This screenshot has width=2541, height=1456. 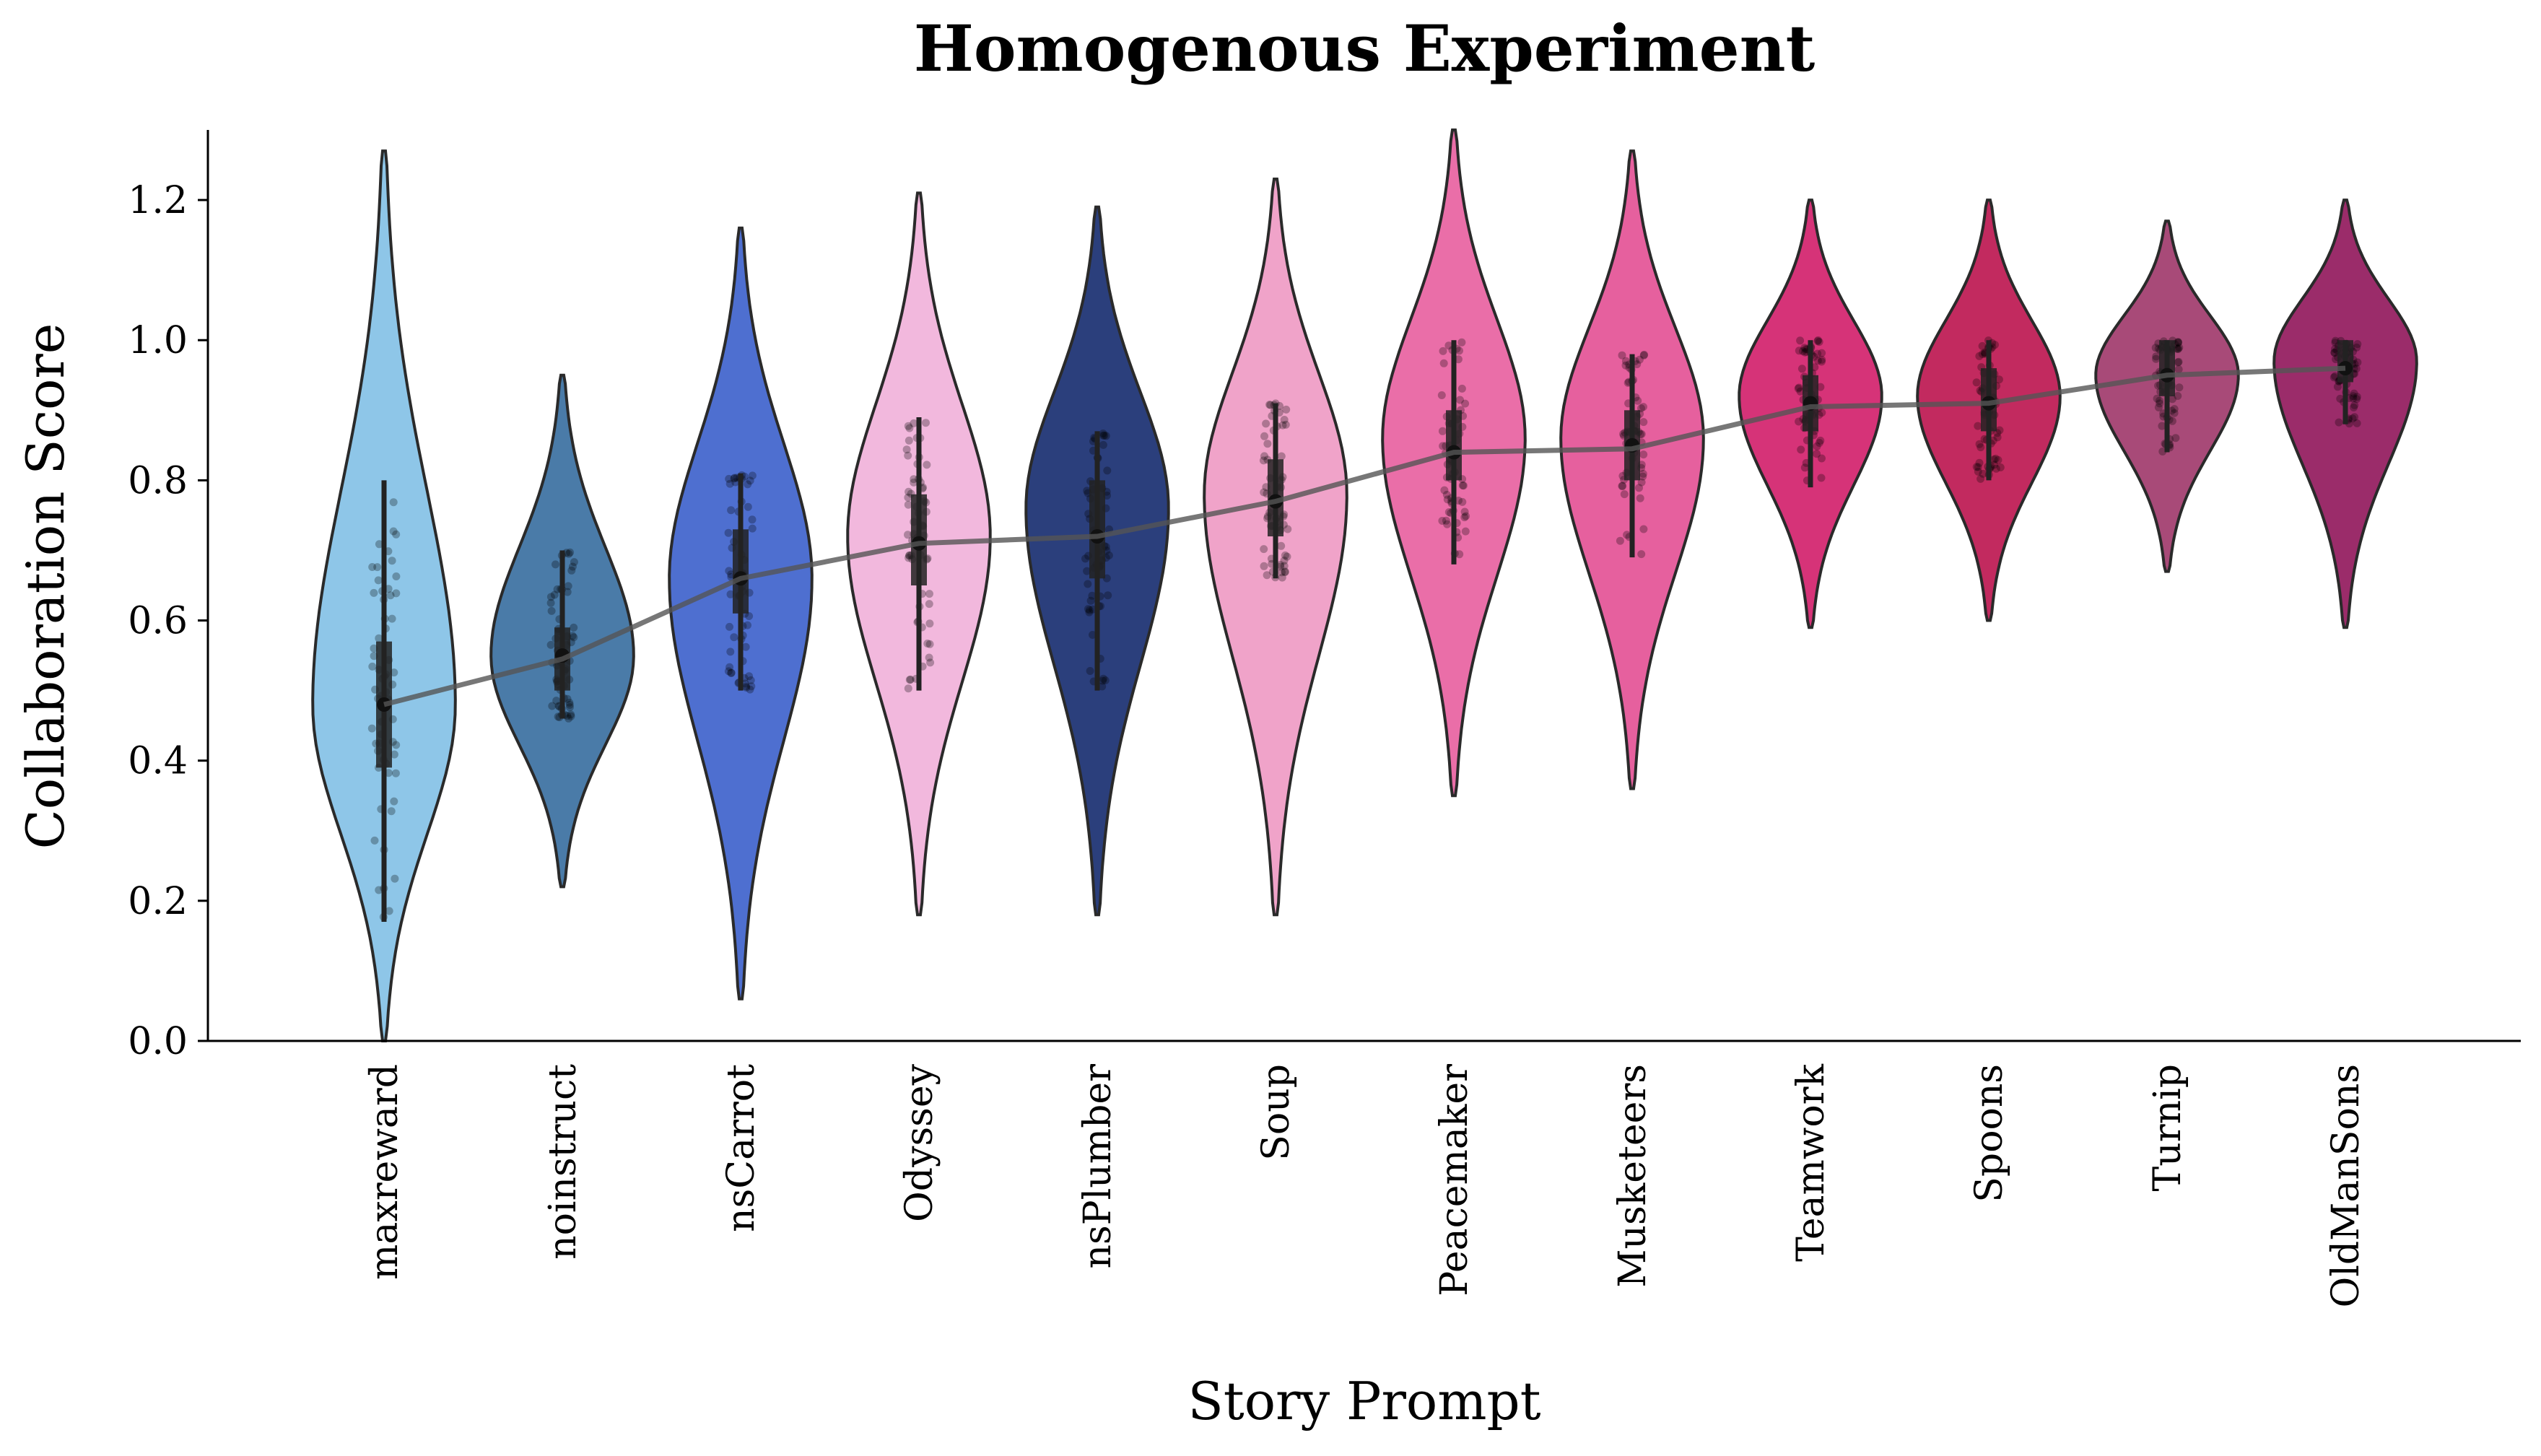 What do you see at coordinates (1454, 1180) in the screenshot?
I see `x-tick-label-Peacemaker: Peacemaker` at bounding box center [1454, 1180].